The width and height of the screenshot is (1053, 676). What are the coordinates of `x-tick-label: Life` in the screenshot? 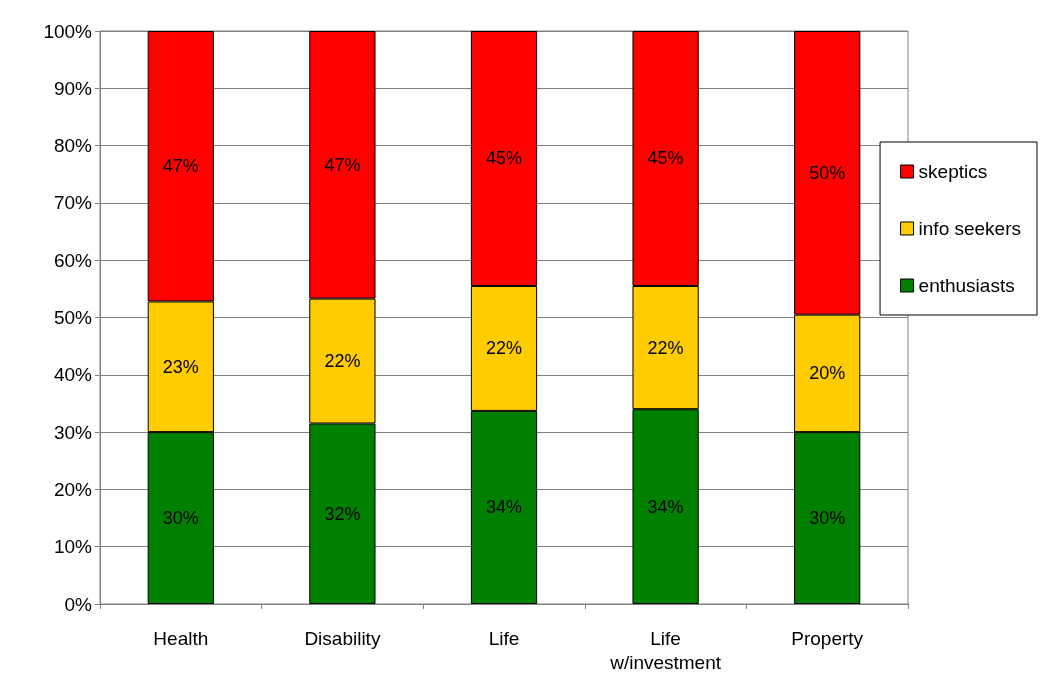 It's located at (504, 638).